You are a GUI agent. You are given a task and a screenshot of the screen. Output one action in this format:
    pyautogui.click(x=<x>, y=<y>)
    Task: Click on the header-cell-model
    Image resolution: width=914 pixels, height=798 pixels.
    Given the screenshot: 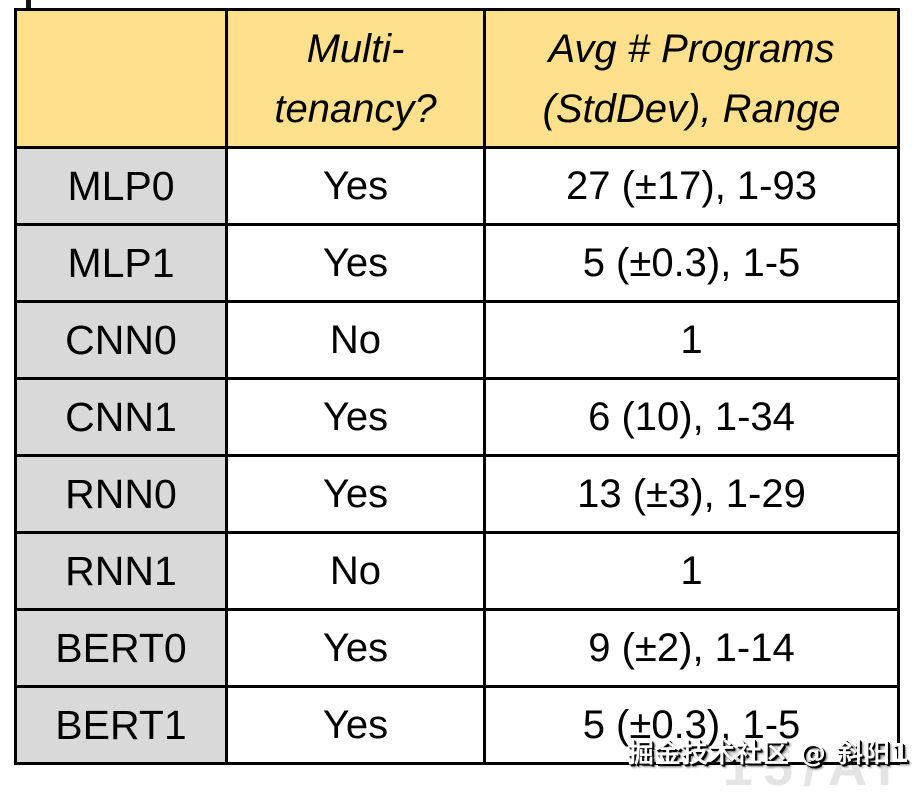 What is the action you would take?
    pyautogui.click(x=121, y=78)
    